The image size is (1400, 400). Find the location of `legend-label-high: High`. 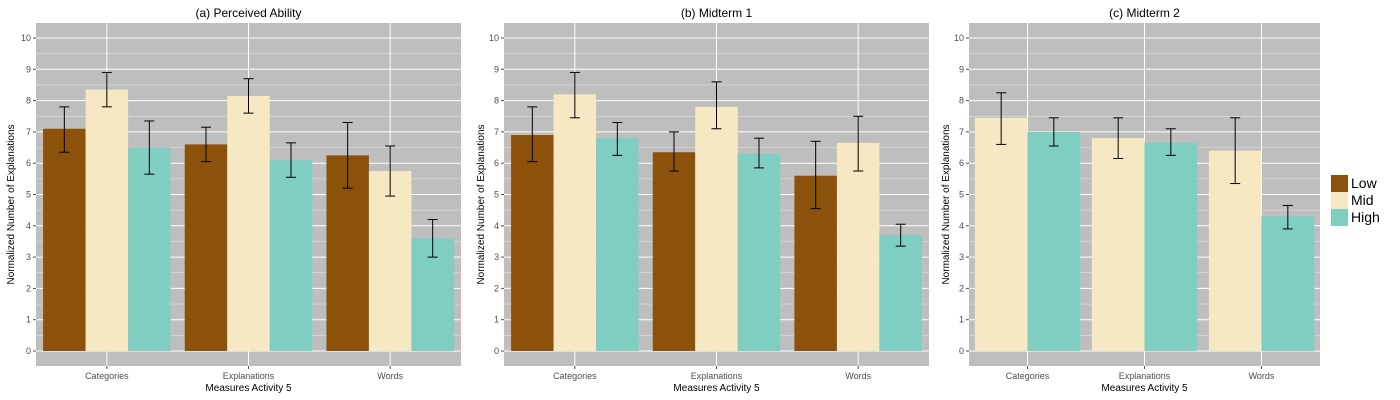

legend-label-high: High is located at coordinates (1365, 217).